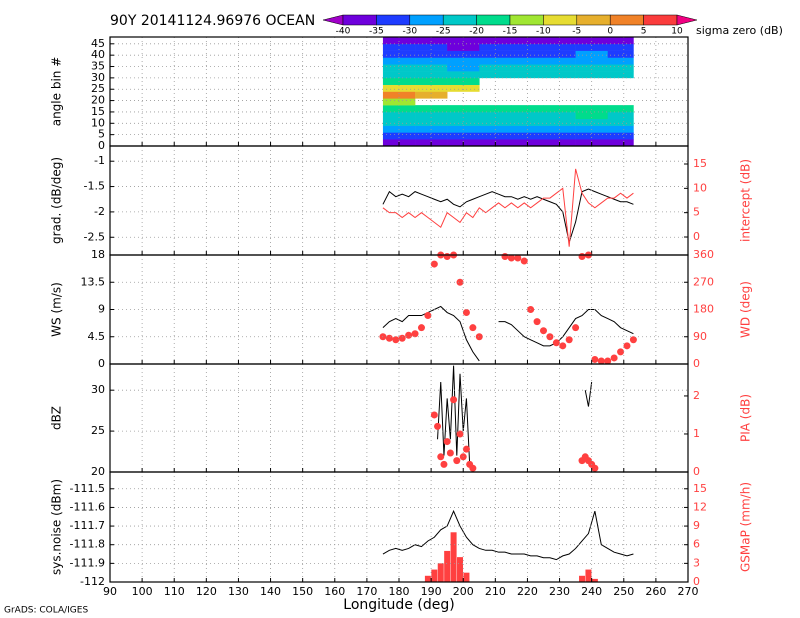 This screenshot has width=800, height=618. Describe the element at coordinates (98, 88) in the screenshot. I see `y-tick-label: 25` at that location.